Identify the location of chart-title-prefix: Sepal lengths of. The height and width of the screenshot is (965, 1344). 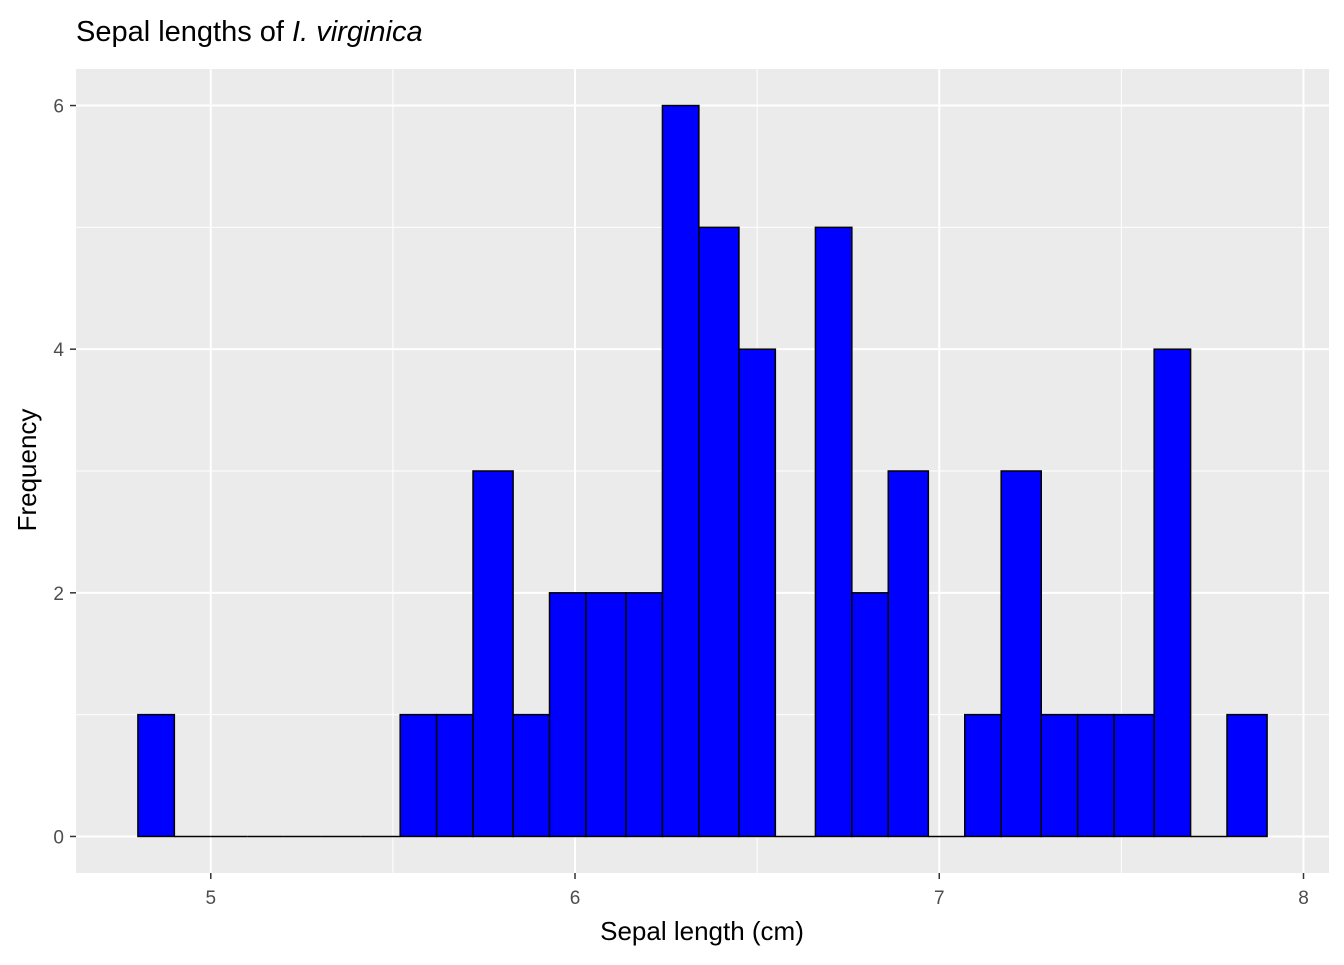
(184, 32).